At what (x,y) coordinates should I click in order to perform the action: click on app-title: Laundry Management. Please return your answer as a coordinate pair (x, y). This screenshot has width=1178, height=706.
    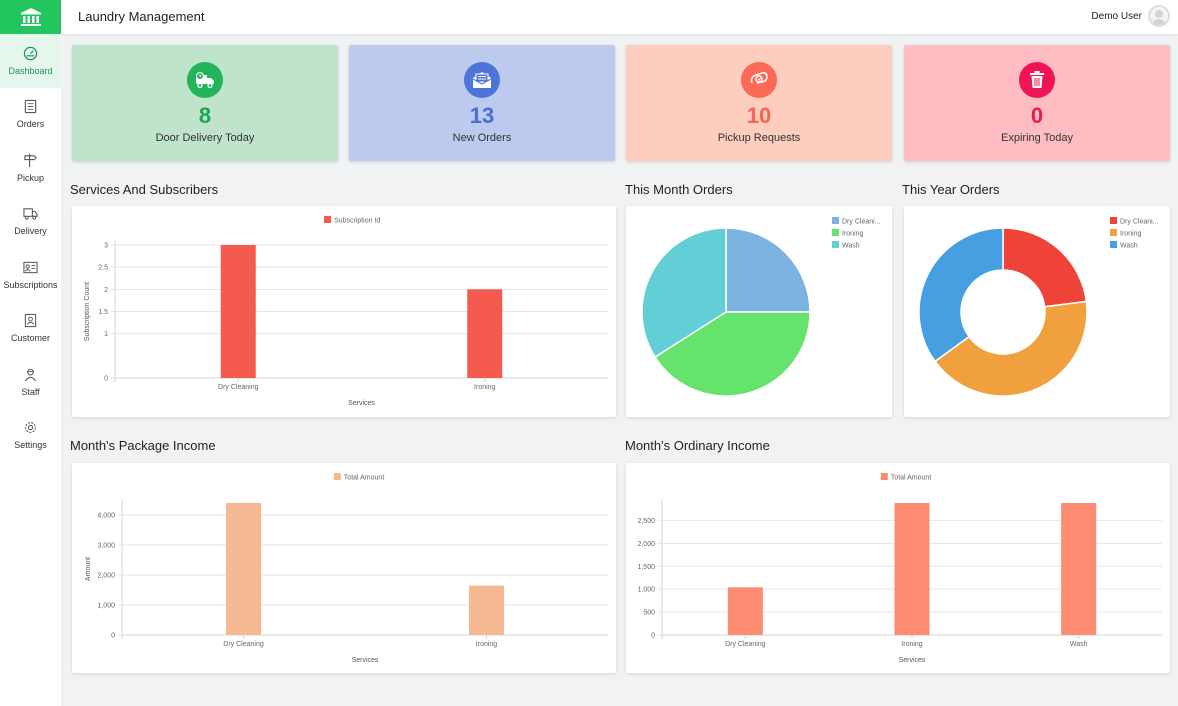
    Looking at the image, I should click on (141, 16).